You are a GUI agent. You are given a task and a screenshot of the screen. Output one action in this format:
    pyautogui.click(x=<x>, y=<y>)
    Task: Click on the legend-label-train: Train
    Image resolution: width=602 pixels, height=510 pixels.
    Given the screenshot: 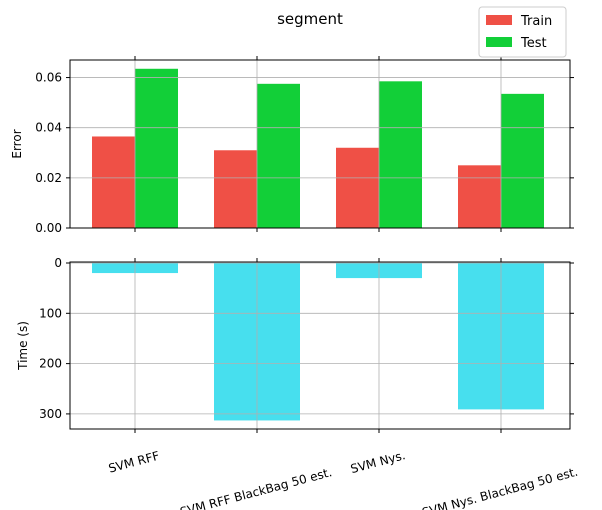 What is the action you would take?
    pyautogui.click(x=536, y=21)
    